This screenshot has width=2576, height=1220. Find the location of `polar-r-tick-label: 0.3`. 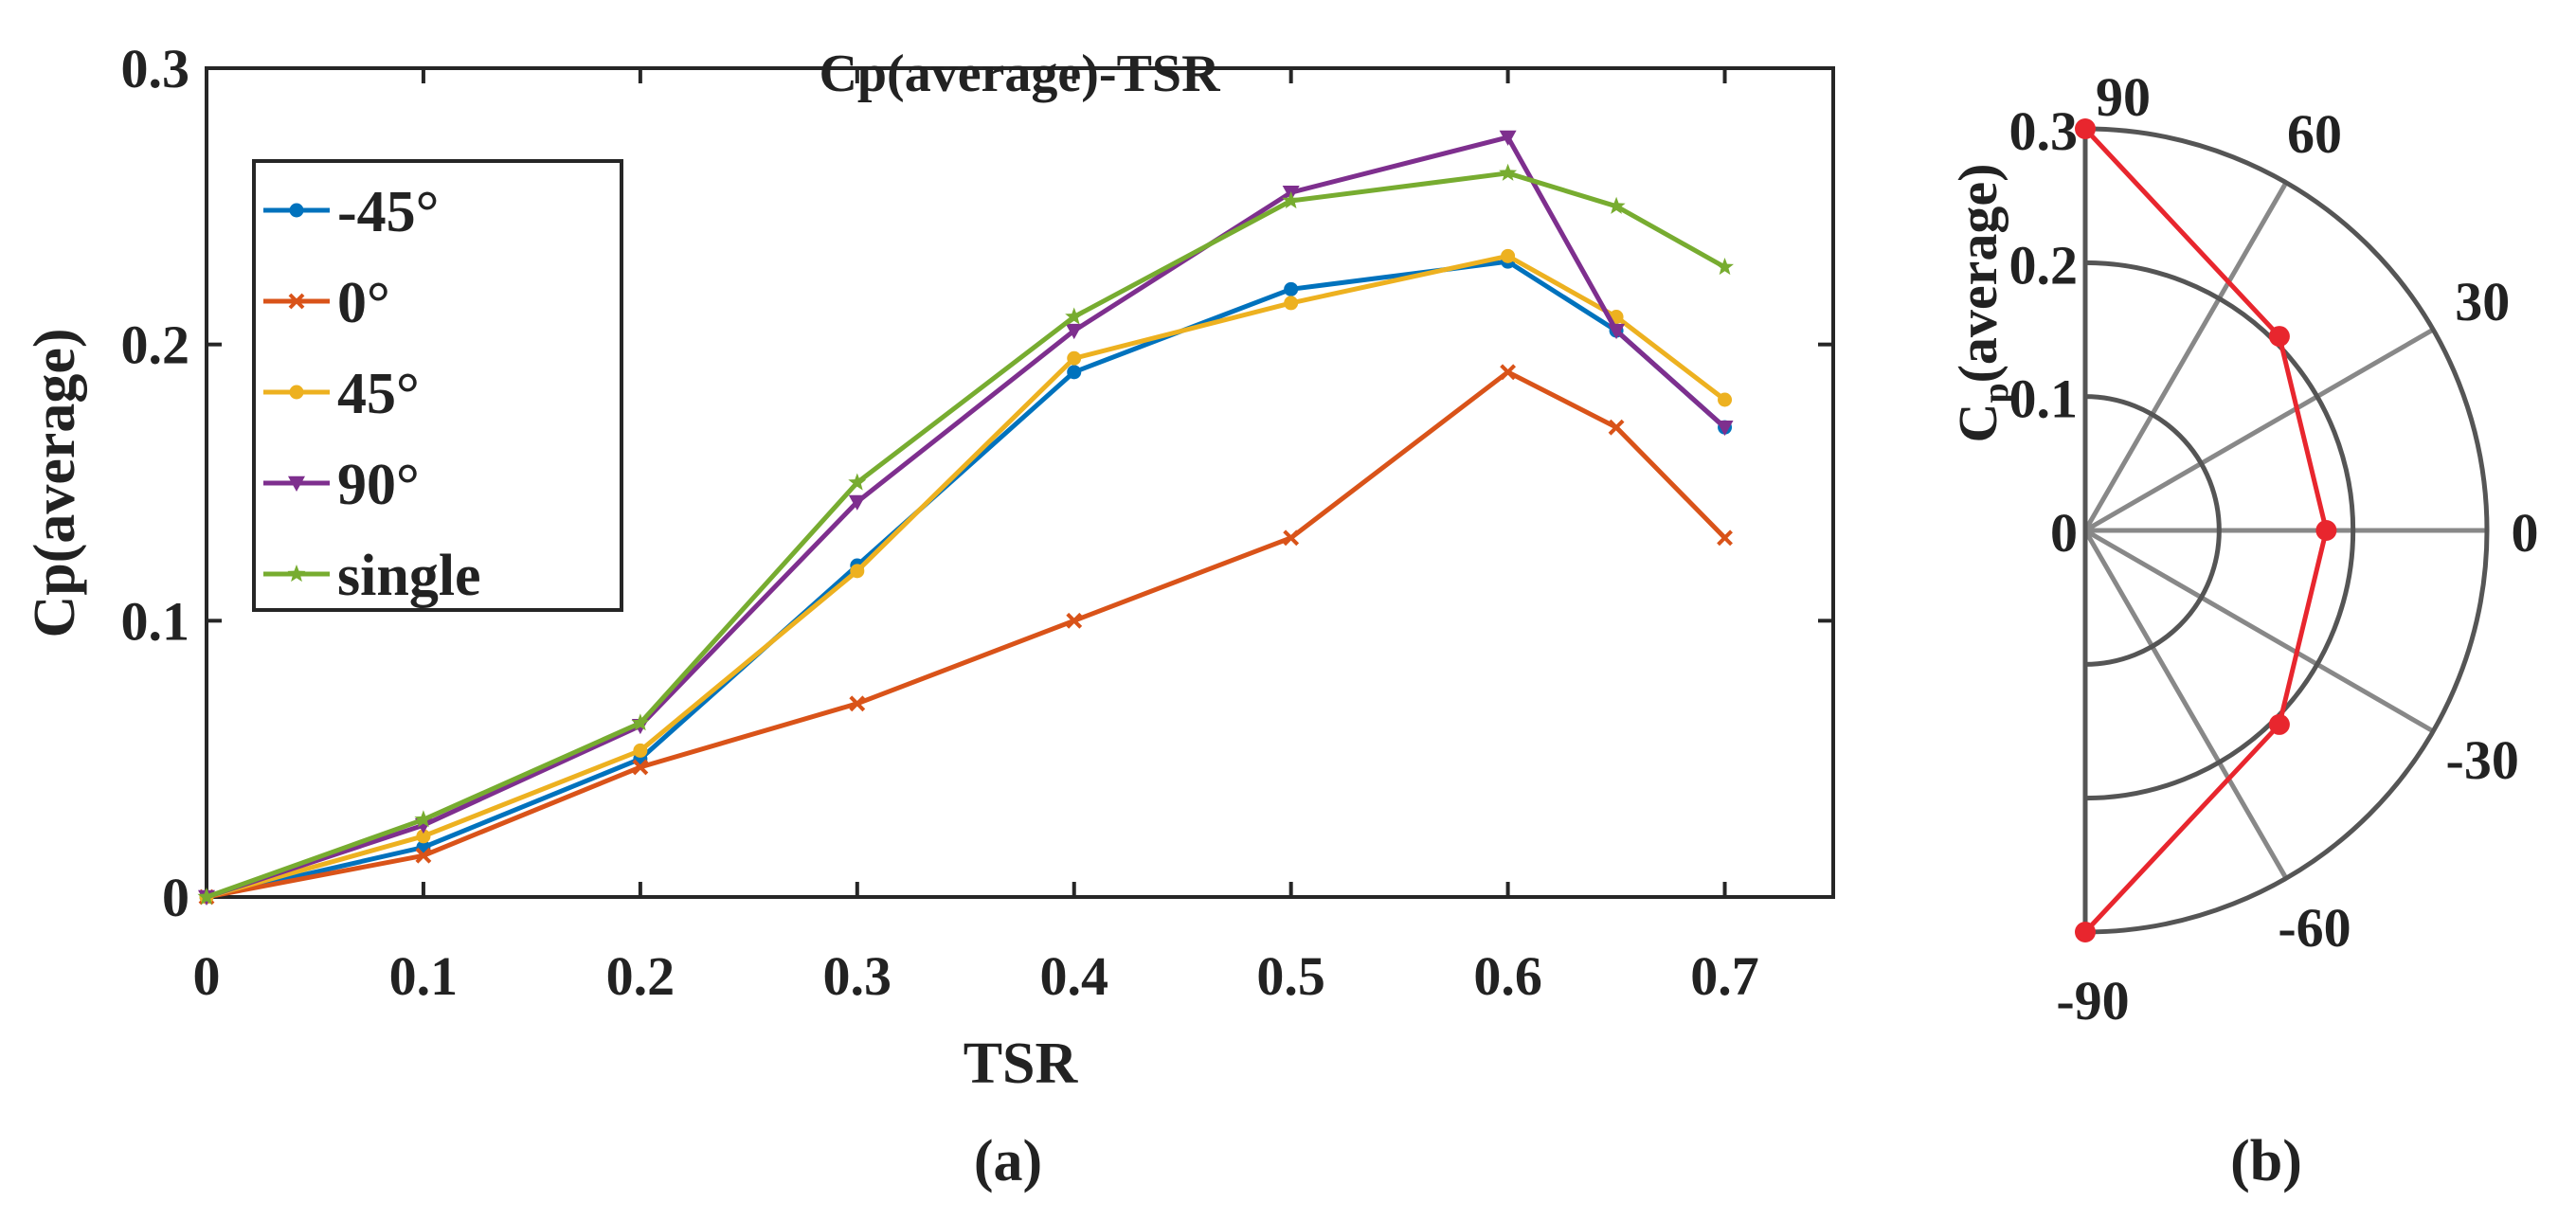

polar-r-tick-label: 0.3 is located at coordinates (2044, 131).